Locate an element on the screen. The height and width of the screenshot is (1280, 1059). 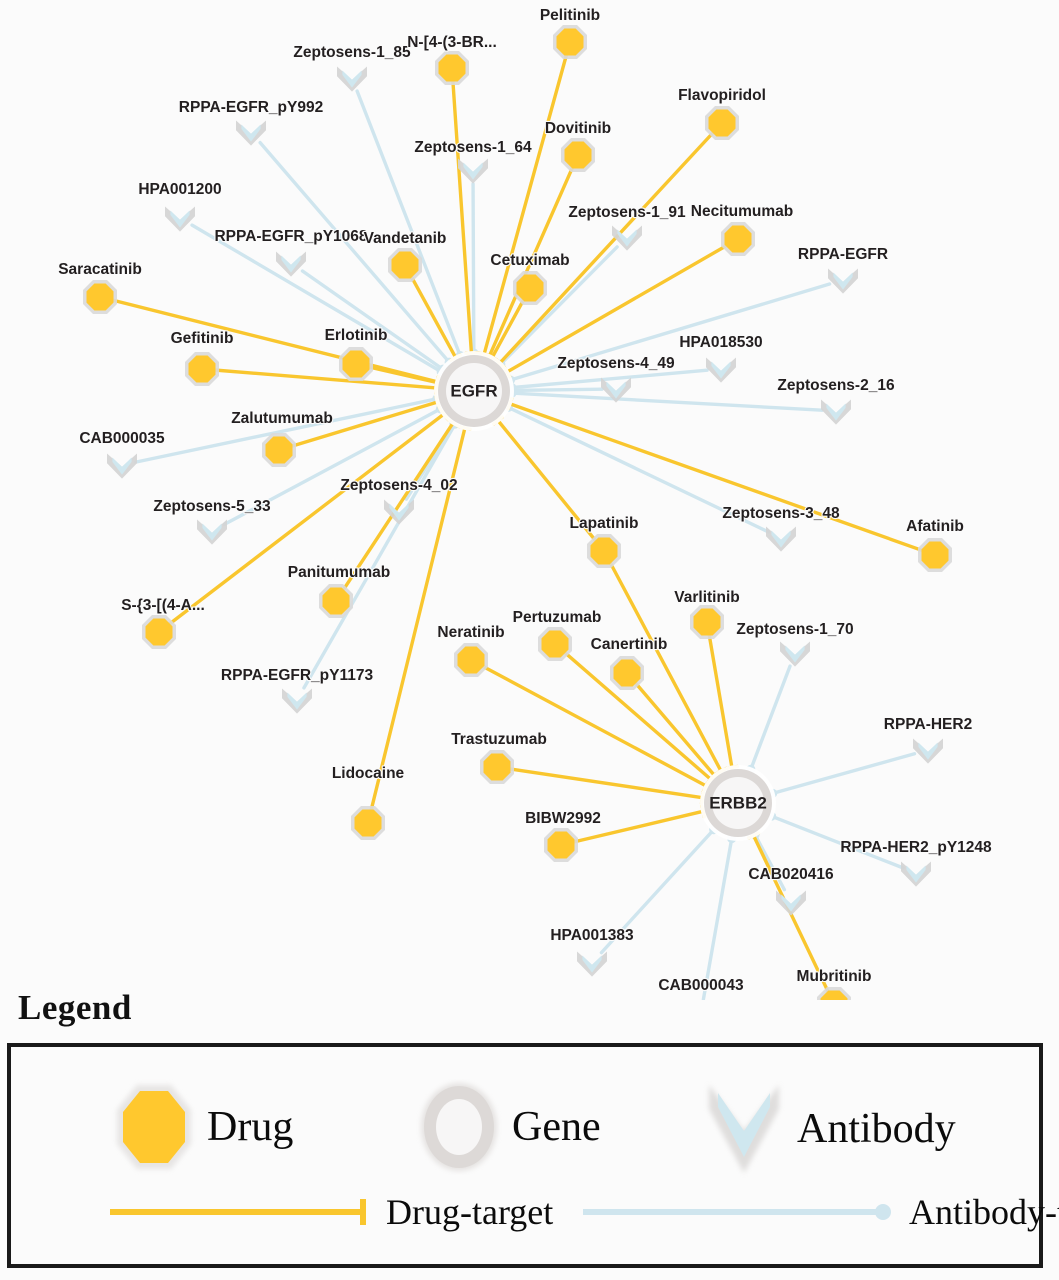
antibody-icon is located at coordinates (744, 1129).